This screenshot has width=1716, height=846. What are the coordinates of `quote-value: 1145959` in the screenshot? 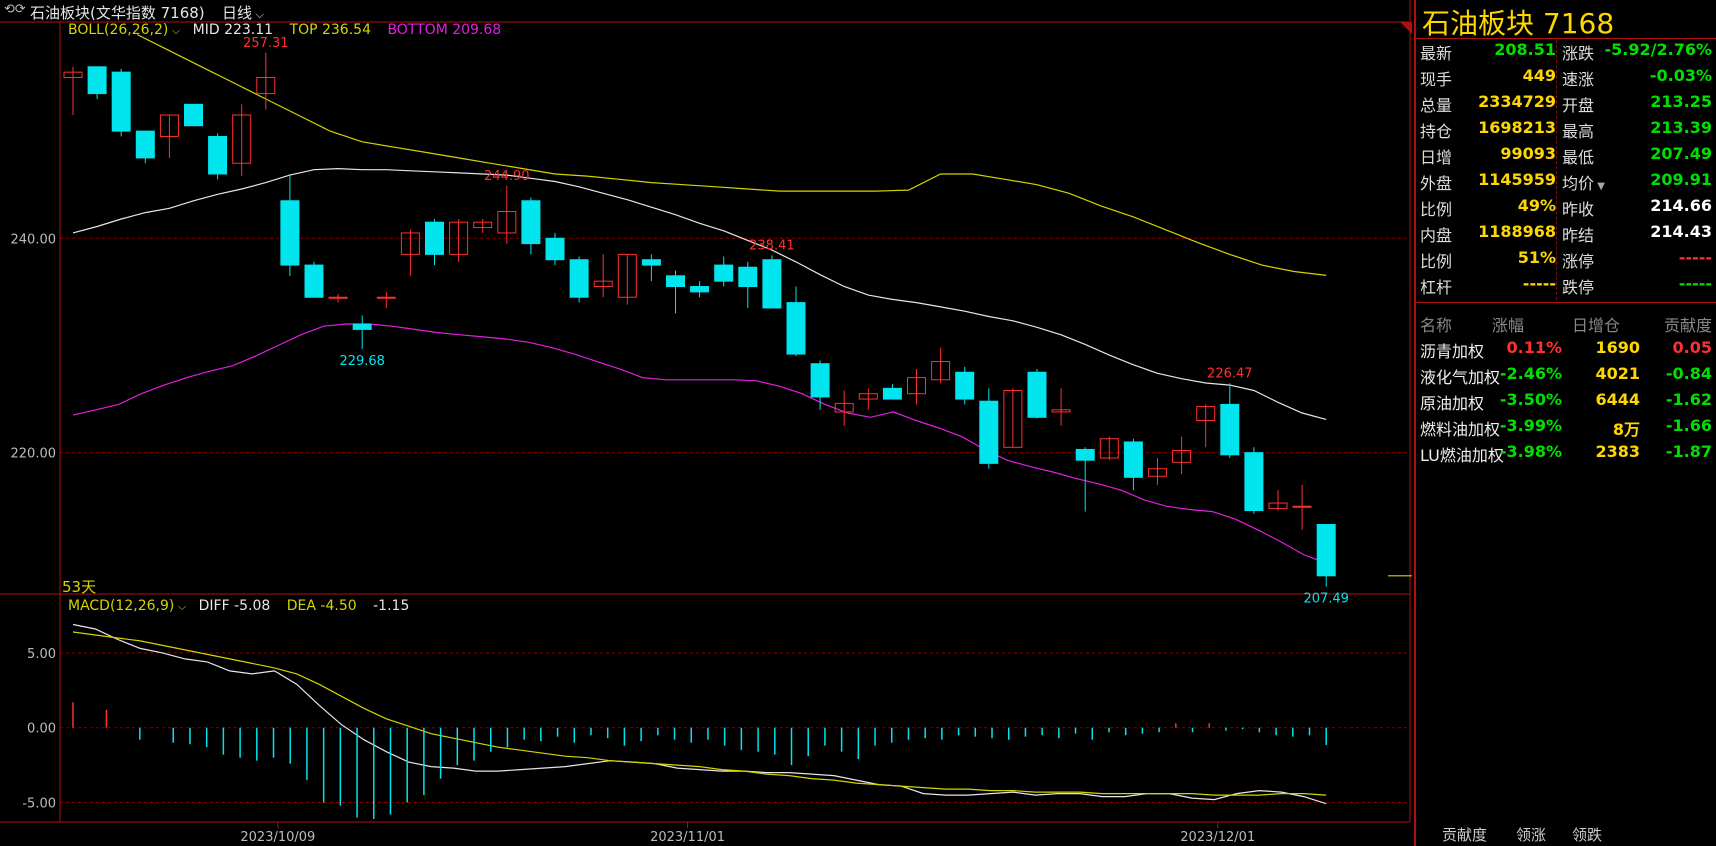 It's located at (1517, 179).